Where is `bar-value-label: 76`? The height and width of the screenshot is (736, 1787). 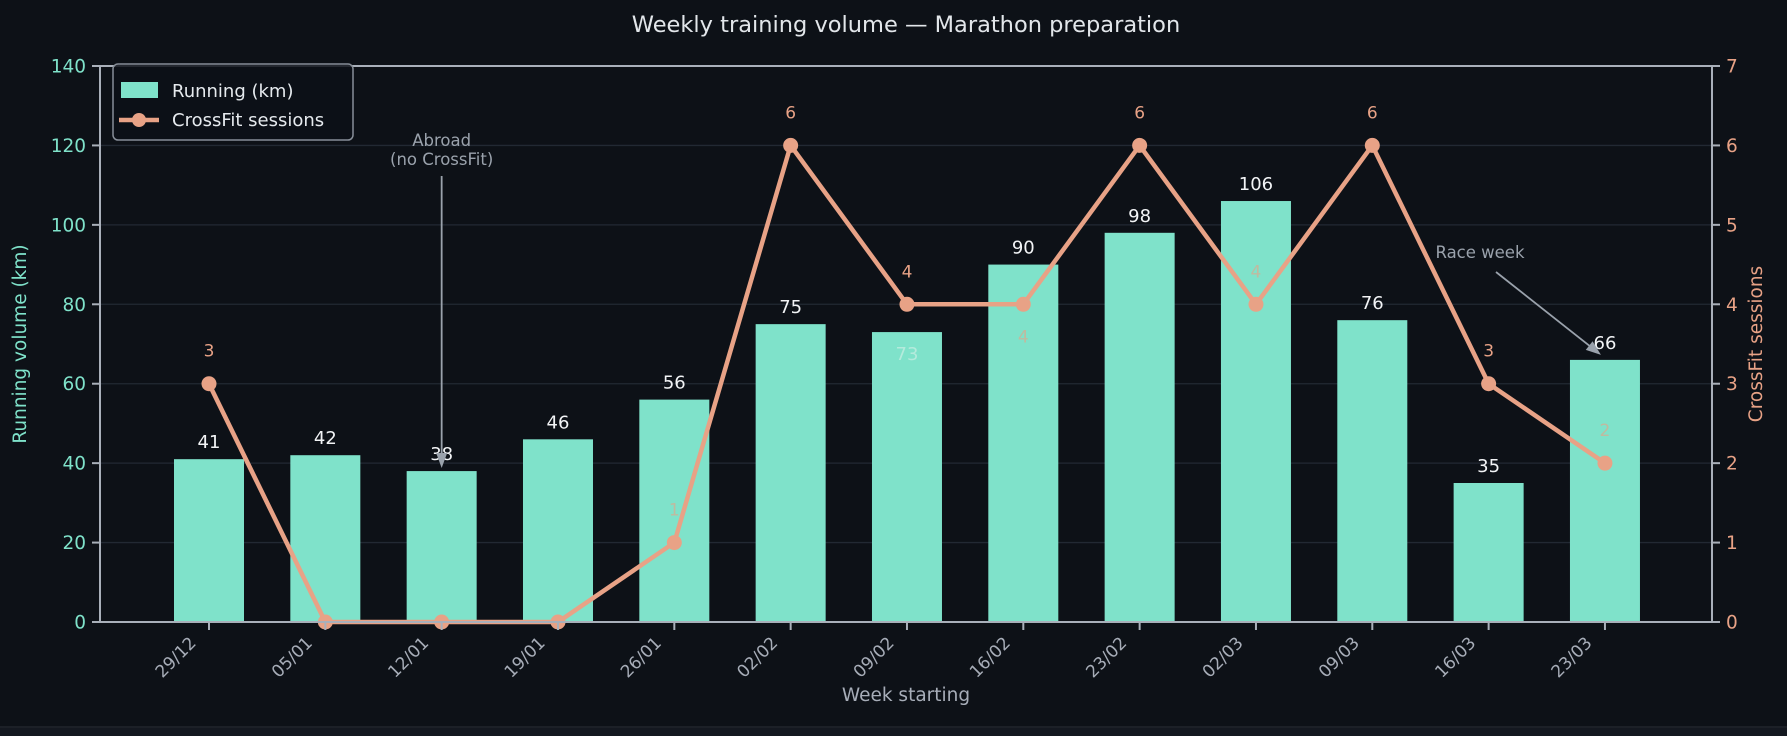
bar-value-label: 76 is located at coordinates (1372, 303).